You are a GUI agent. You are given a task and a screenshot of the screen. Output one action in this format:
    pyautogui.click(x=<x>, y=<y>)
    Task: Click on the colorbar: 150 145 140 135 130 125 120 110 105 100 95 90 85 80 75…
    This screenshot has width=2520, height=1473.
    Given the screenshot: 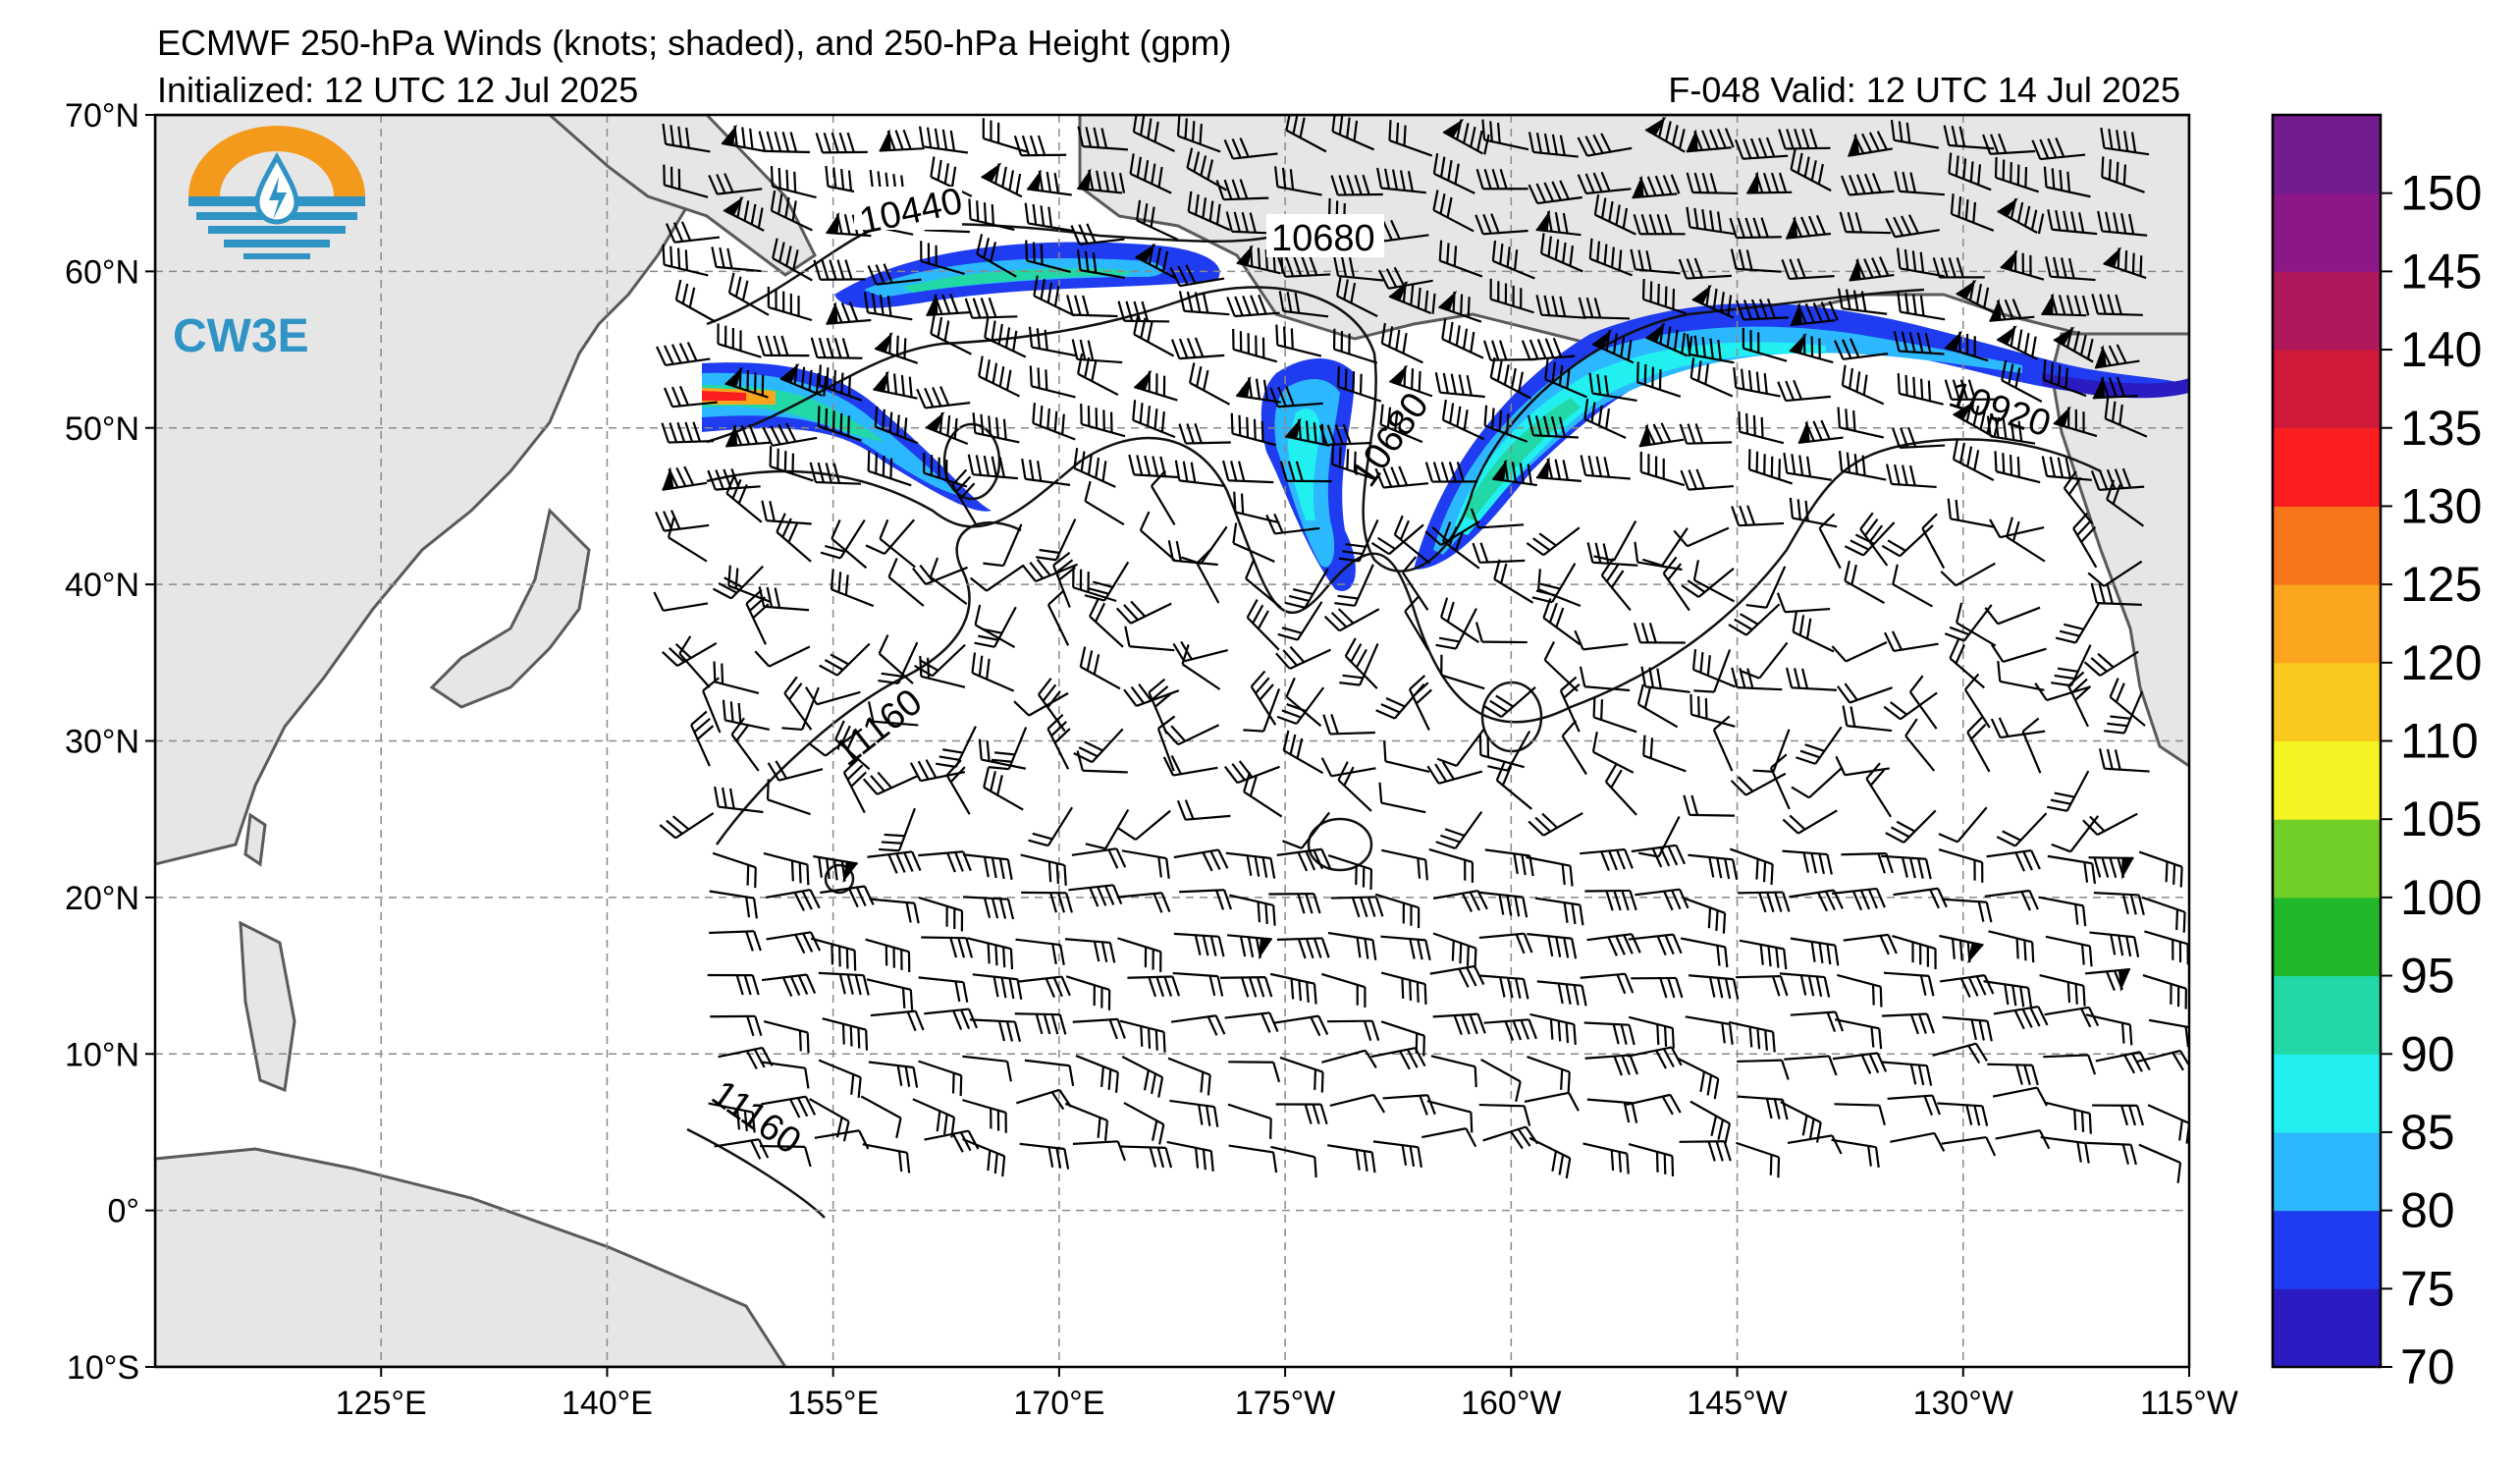 What is the action you would take?
    pyautogui.click(x=2376, y=753)
    